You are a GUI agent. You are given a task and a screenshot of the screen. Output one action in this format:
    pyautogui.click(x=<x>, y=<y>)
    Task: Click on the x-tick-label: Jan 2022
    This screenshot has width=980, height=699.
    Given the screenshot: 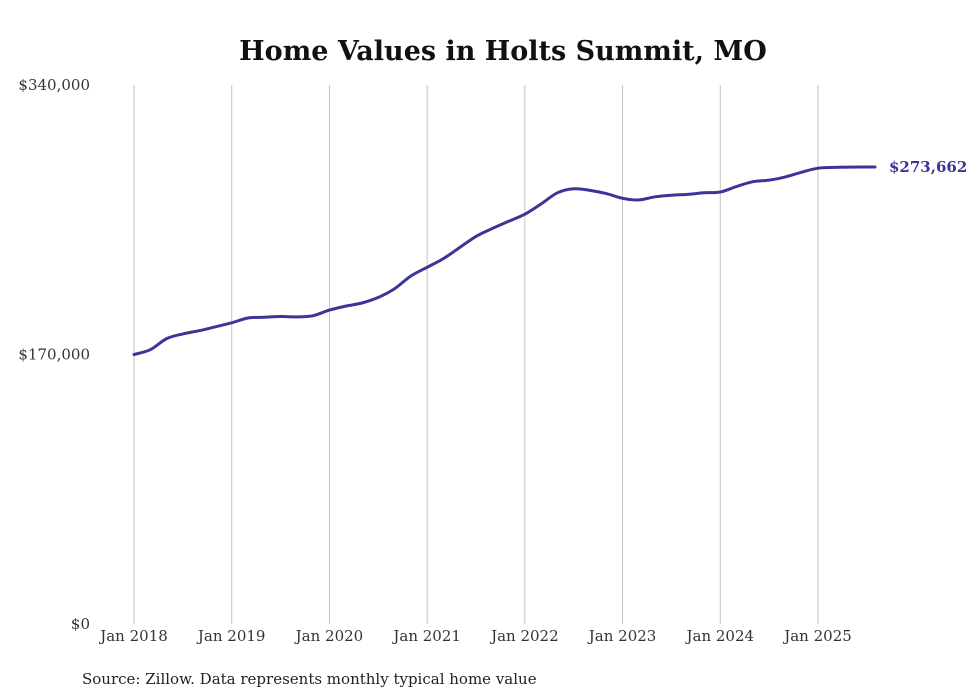 What is the action you would take?
    pyautogui.click(x=524, y=636)
    